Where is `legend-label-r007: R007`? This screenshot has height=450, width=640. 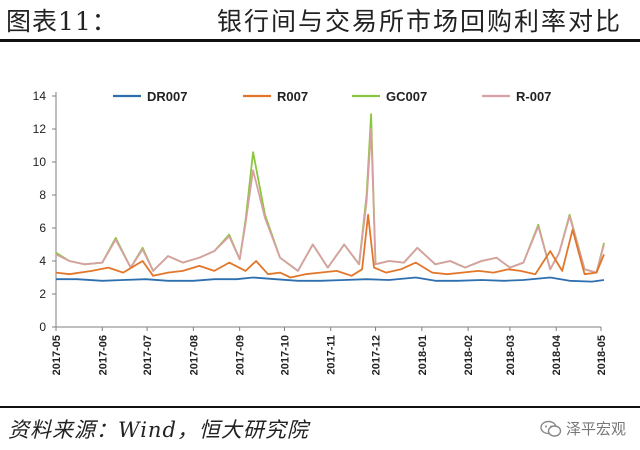
legend-label-r007: R007 is located at coordinates (292, 96).